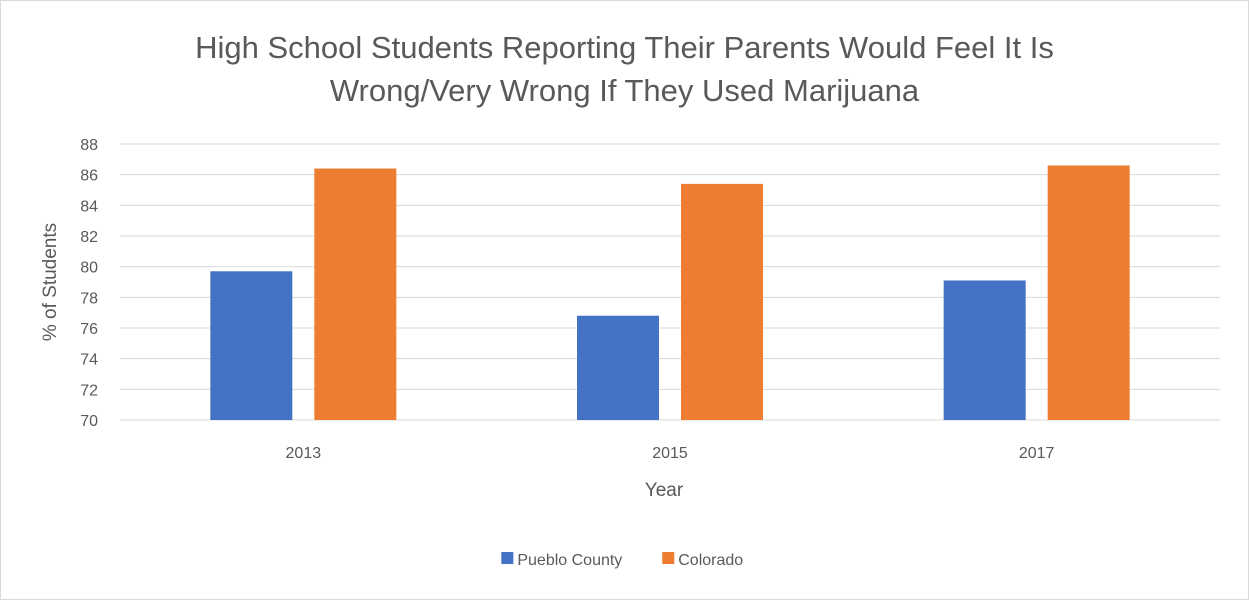 This screenshot has height=600, width=1249. I want to click on y-axis-ticks: 70 72 74 76 78 80 82 84 86 88, so click(89, 283).